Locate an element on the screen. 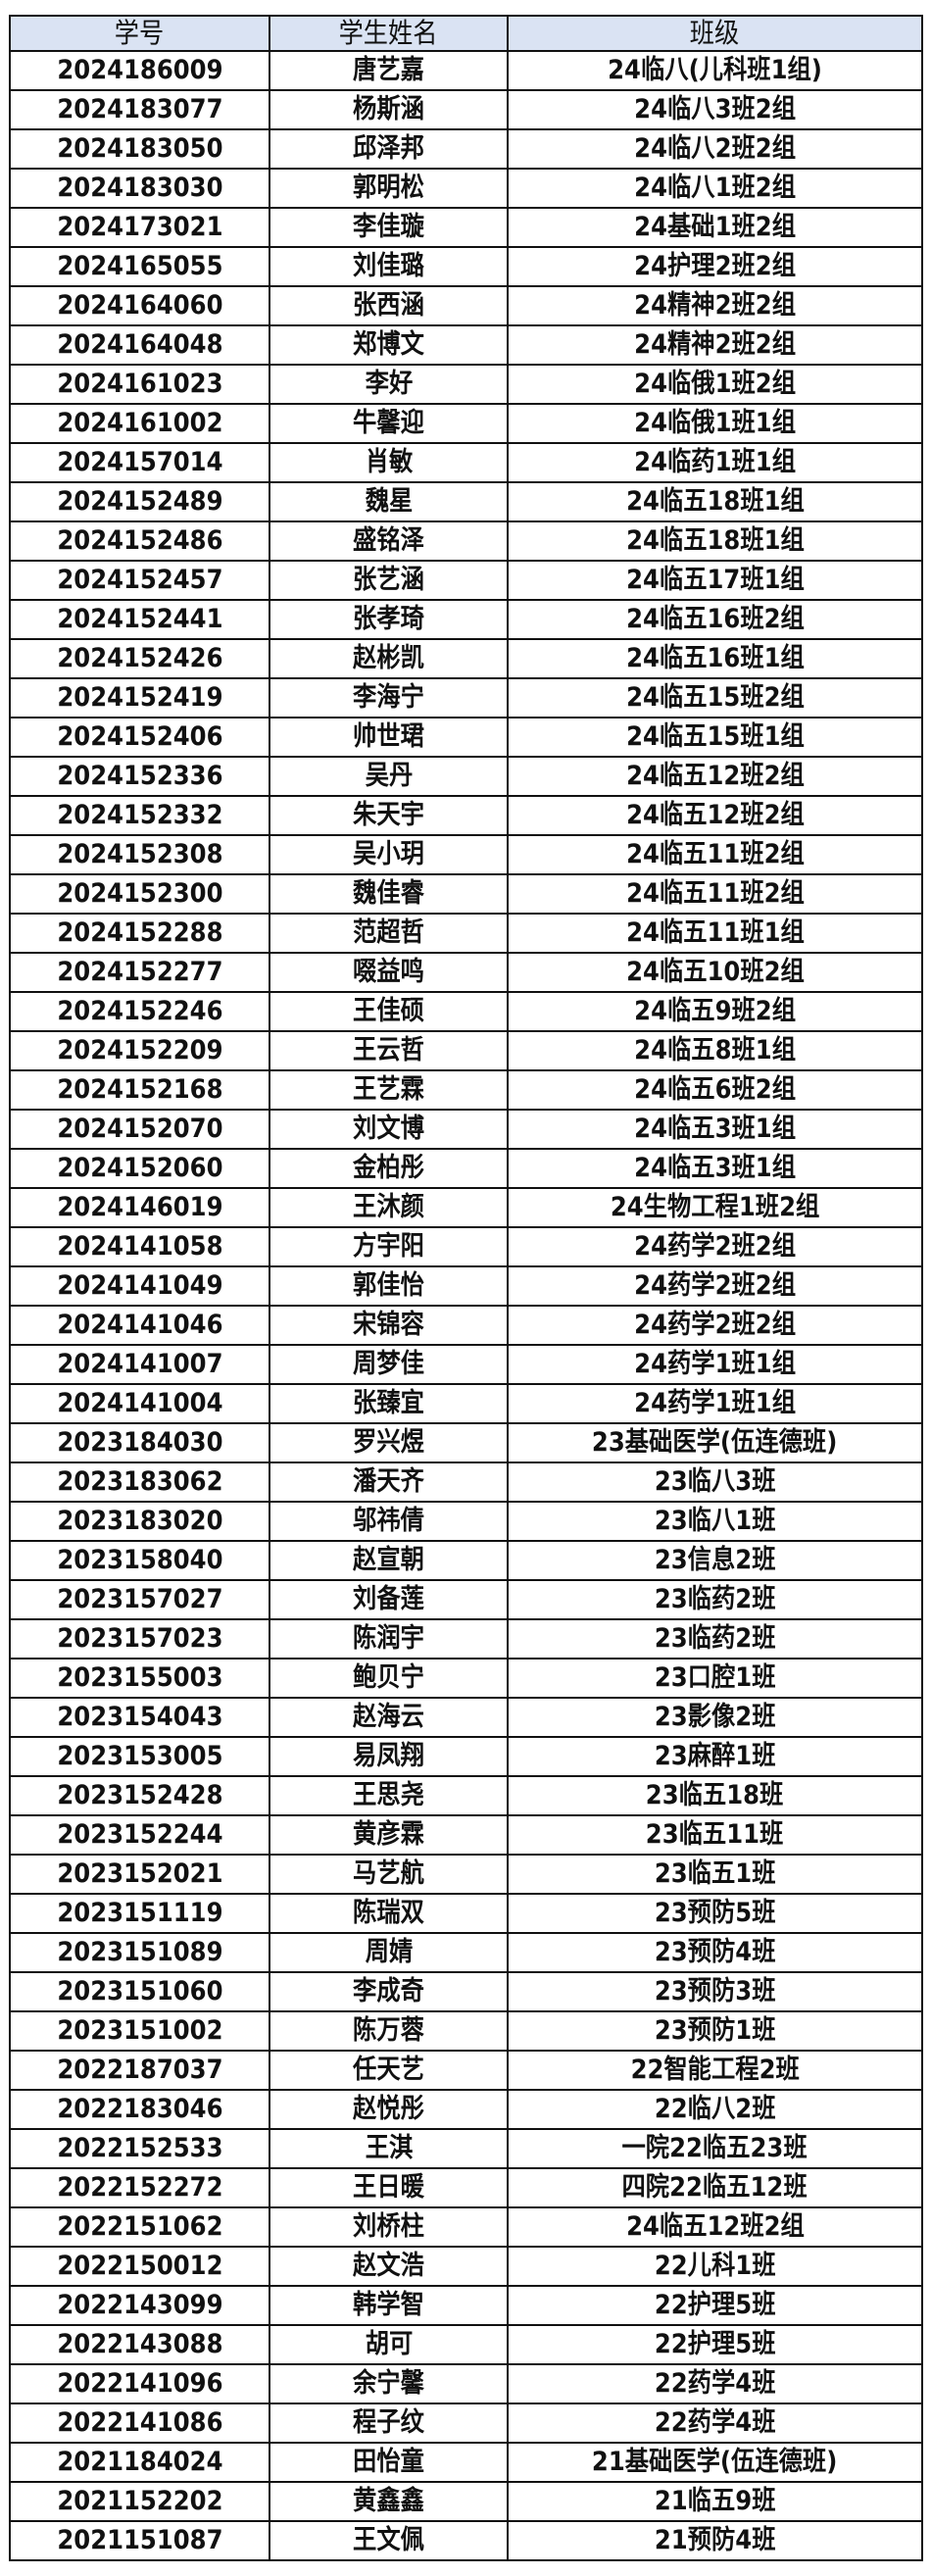 The height and width of the screenshot is (2576, 931). table-row: 2022183046 赵悦彤 22临八2班 is located at coordinates (466, 2109).